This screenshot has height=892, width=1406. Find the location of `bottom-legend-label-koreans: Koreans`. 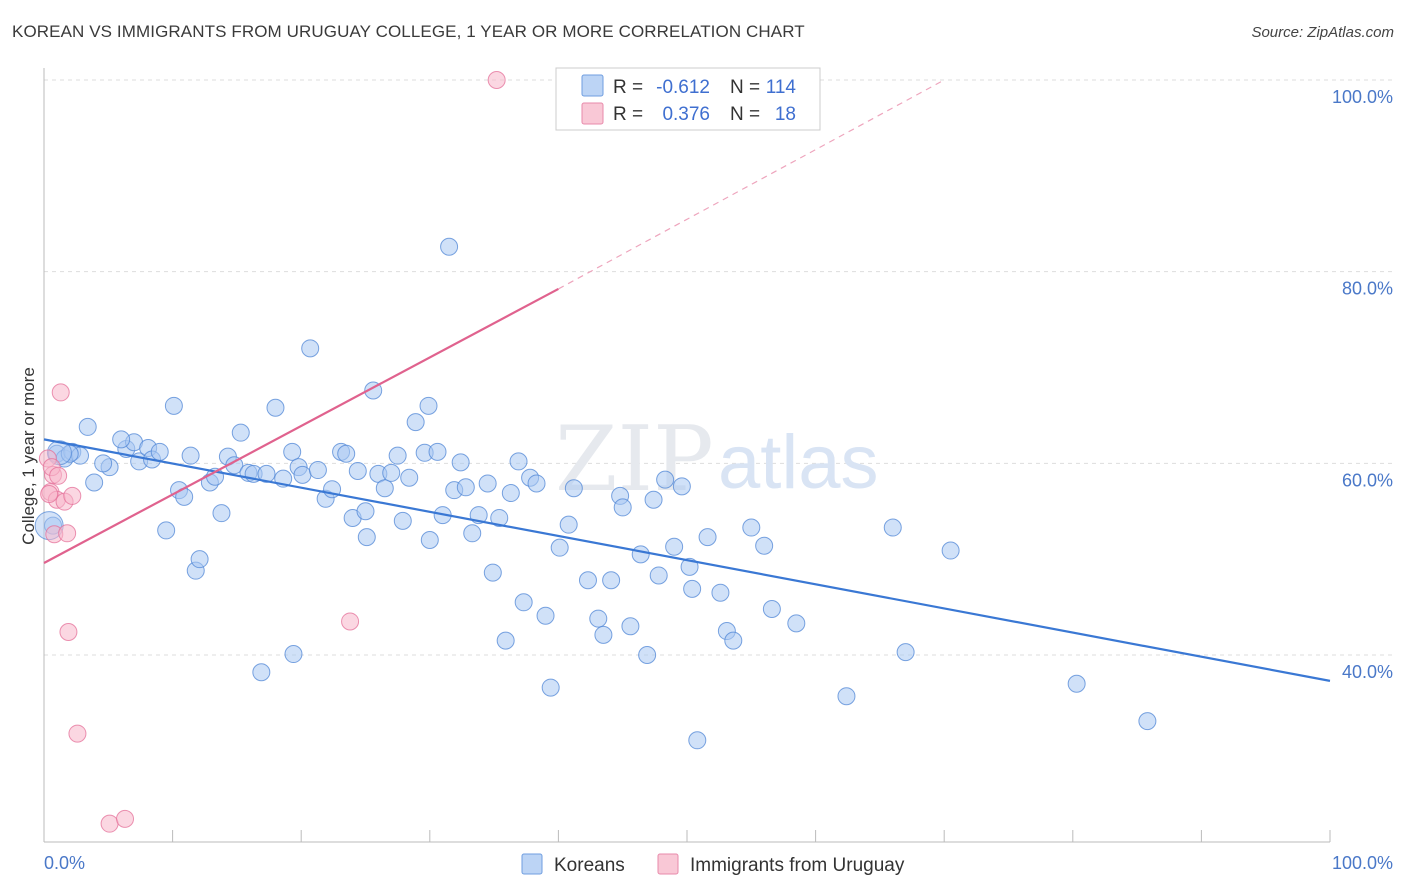

bottom-legend-label-koreans: Koreans is located at coordinates (589, 865).